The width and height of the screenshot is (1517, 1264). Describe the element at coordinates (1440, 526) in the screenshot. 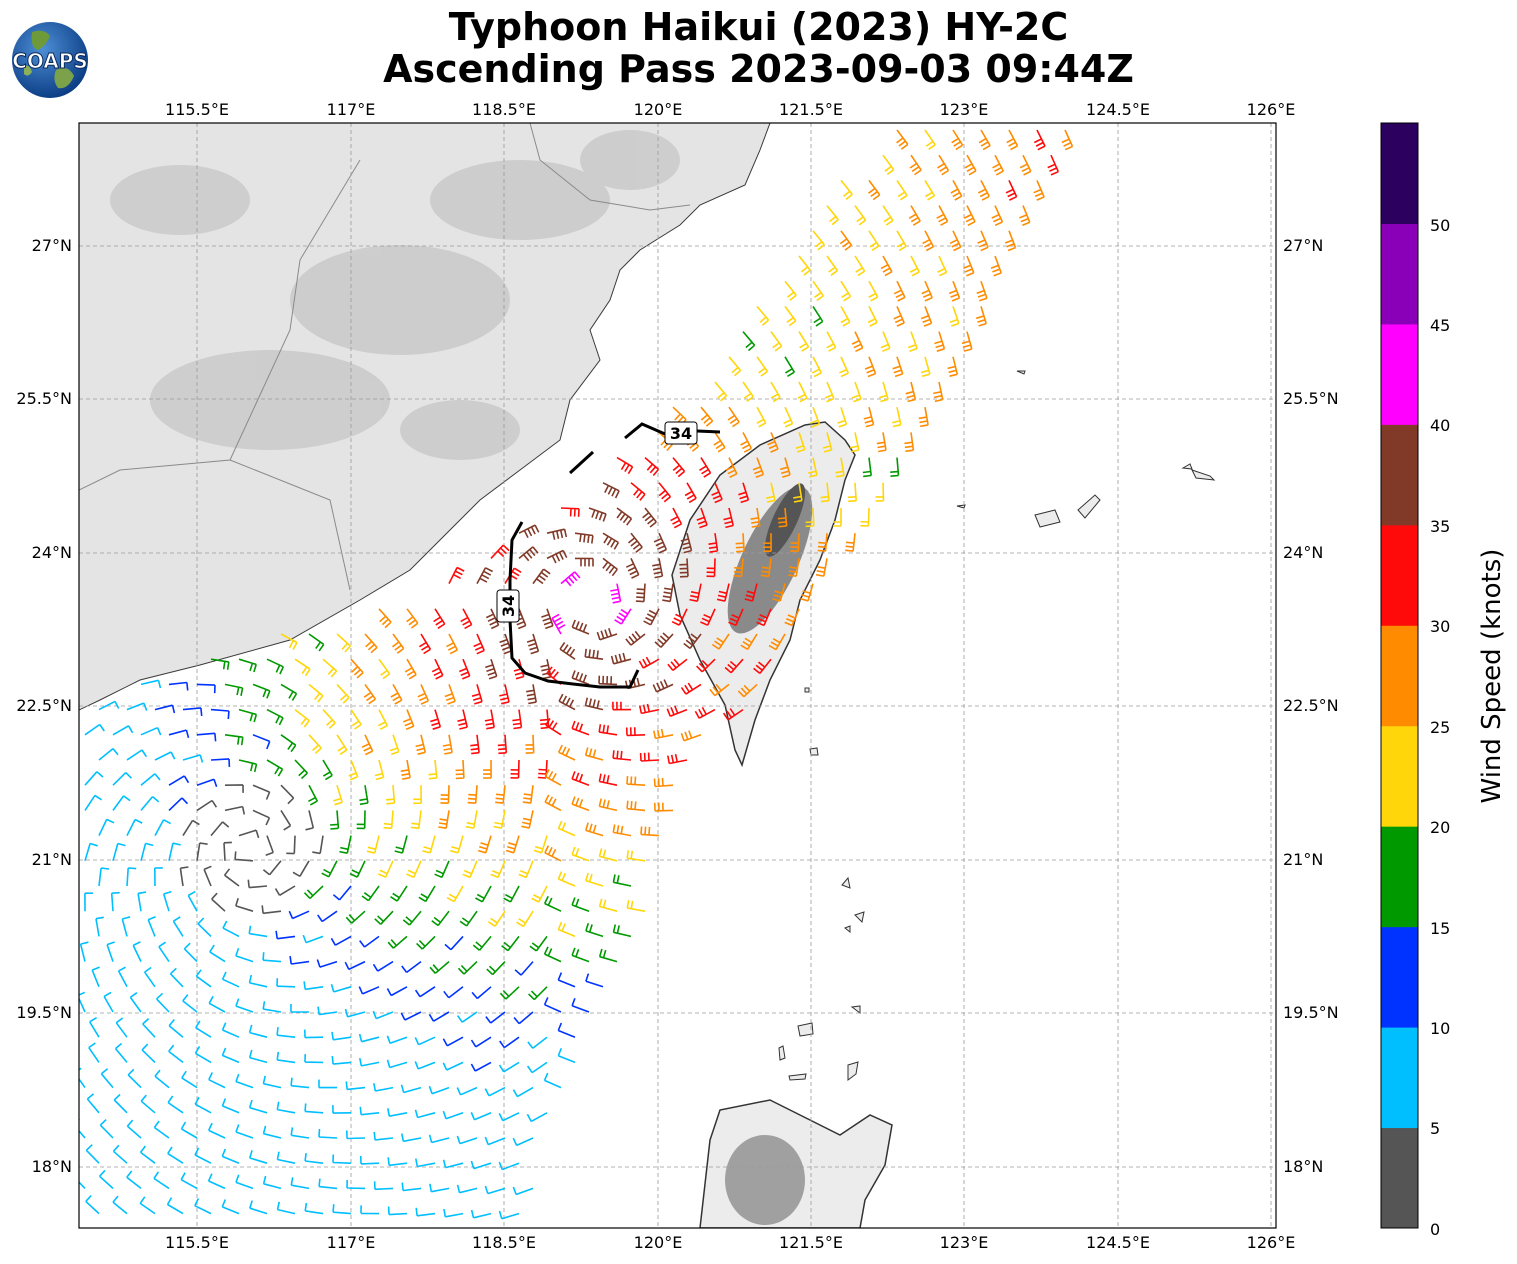

I see `colorbar-tick-35: 35` at that location.